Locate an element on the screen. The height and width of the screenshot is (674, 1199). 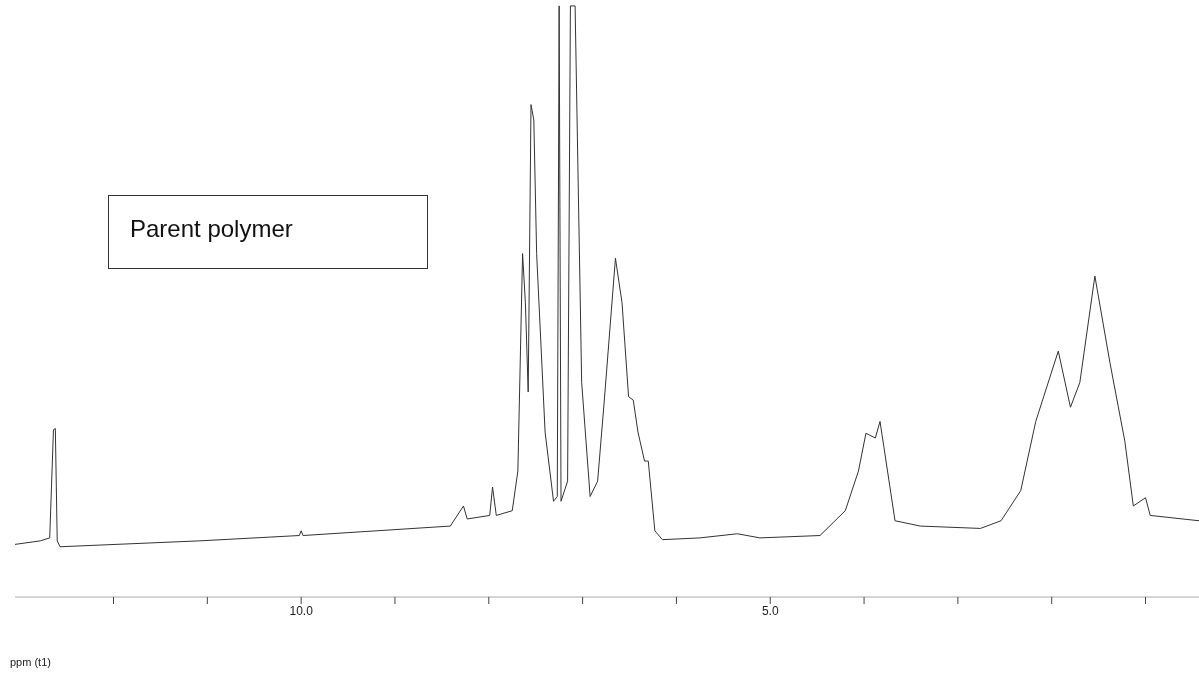
x-tick-label: 10.0 is located at coordinates (301, 610).